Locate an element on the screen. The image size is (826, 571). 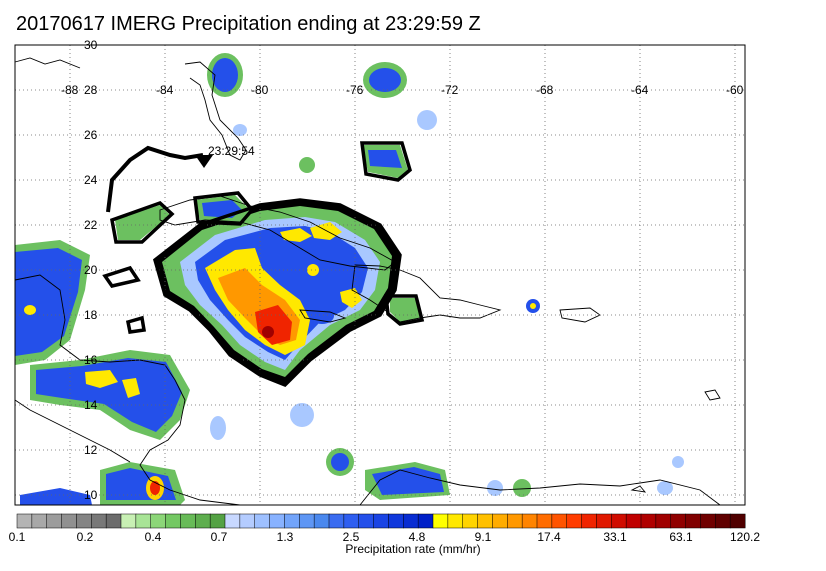
lat-label: 10 is located at coordinates (91, 495).